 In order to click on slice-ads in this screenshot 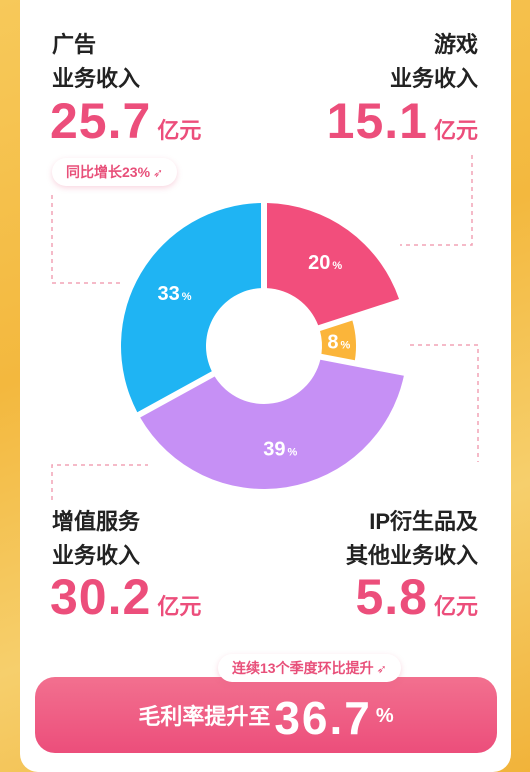, I will do `click(191, 308)`.